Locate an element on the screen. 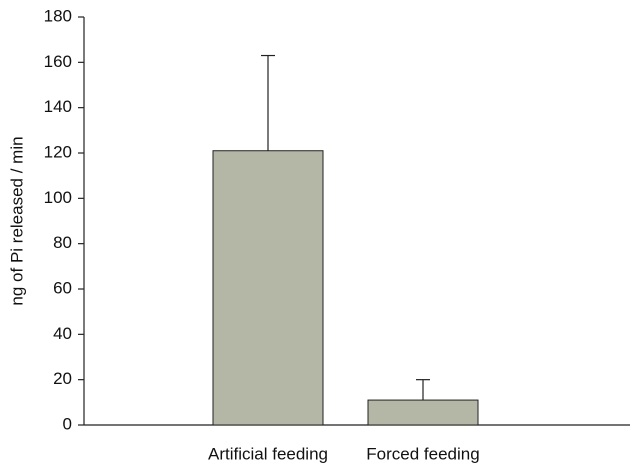  x-tick-label: Forced feeding is located at coordinates (422, 453).